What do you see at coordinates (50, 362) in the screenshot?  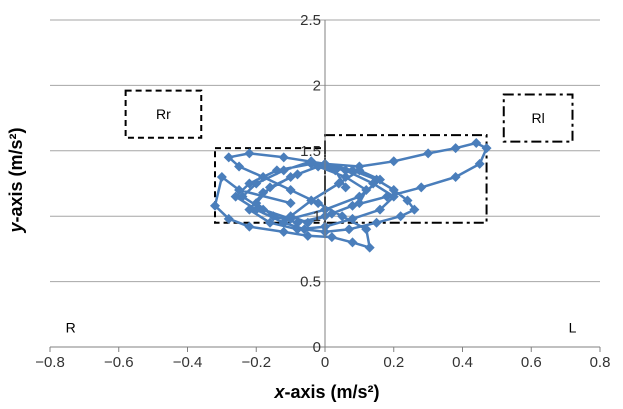 I see `x-tick-label: −0.8` at bounding box center [50, 362].